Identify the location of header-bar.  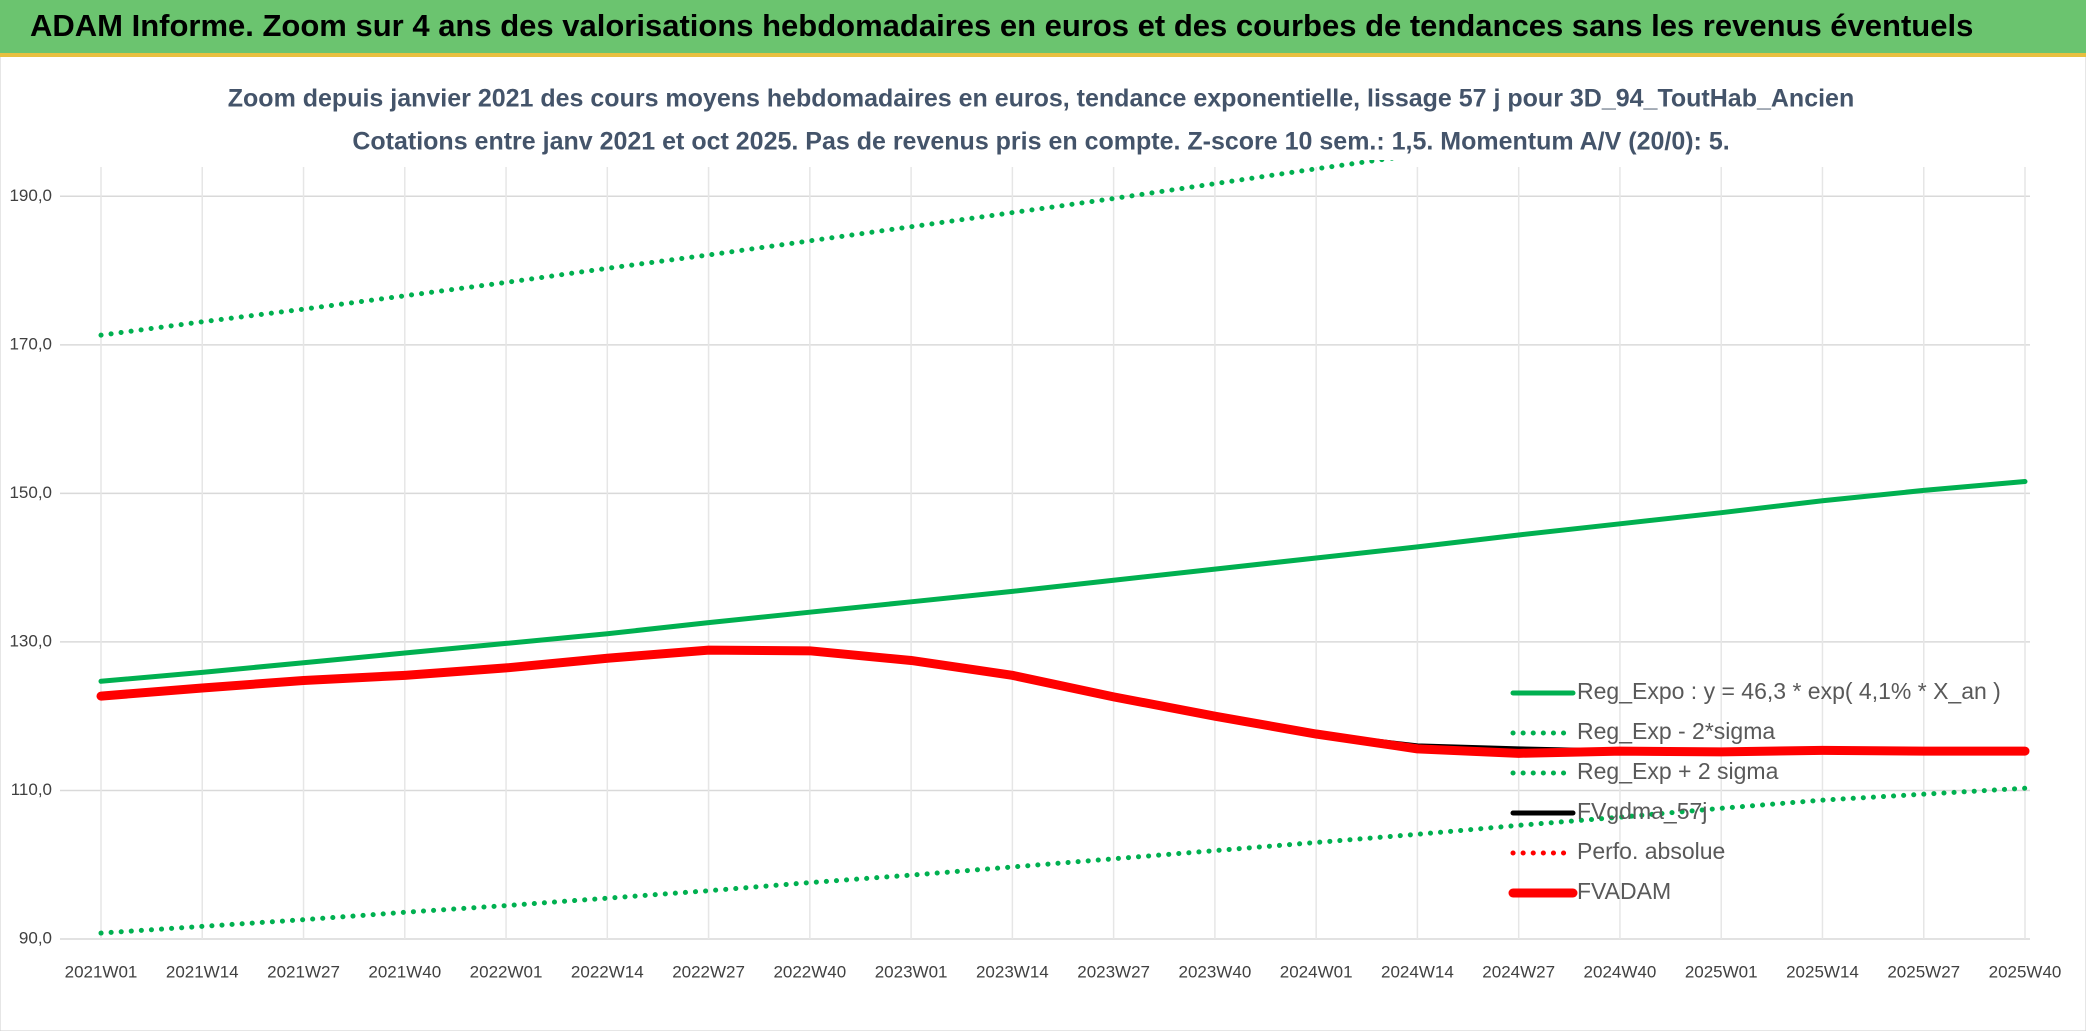
(1043, 26).